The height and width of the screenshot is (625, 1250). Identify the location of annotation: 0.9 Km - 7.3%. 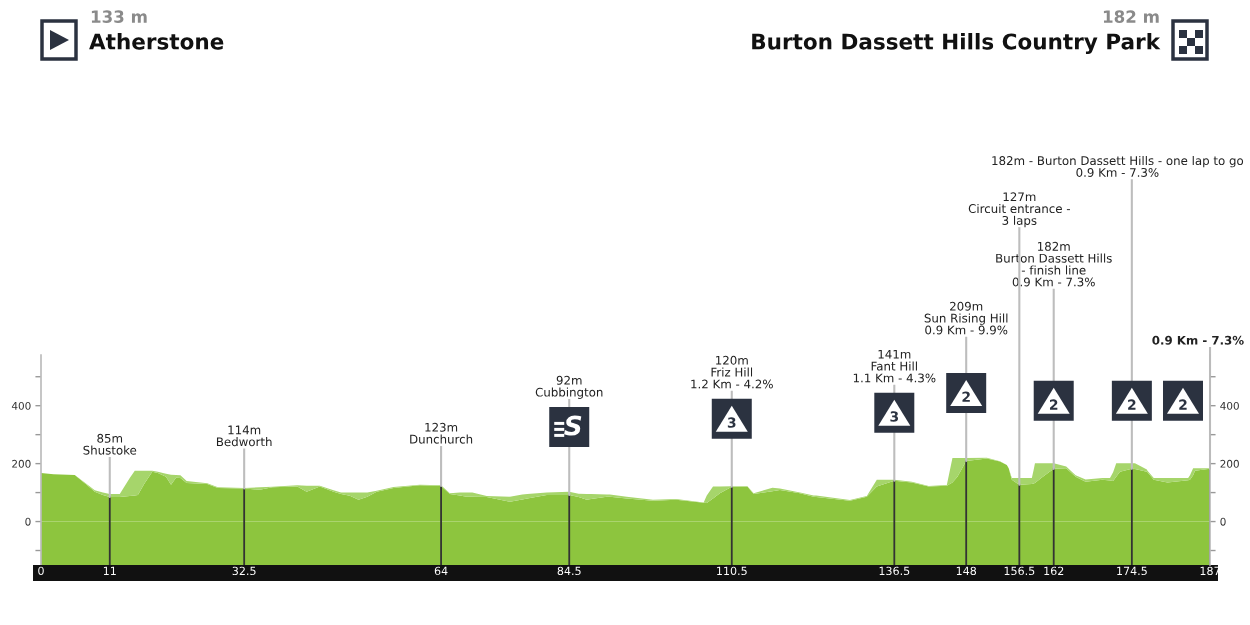
(1198, 340).